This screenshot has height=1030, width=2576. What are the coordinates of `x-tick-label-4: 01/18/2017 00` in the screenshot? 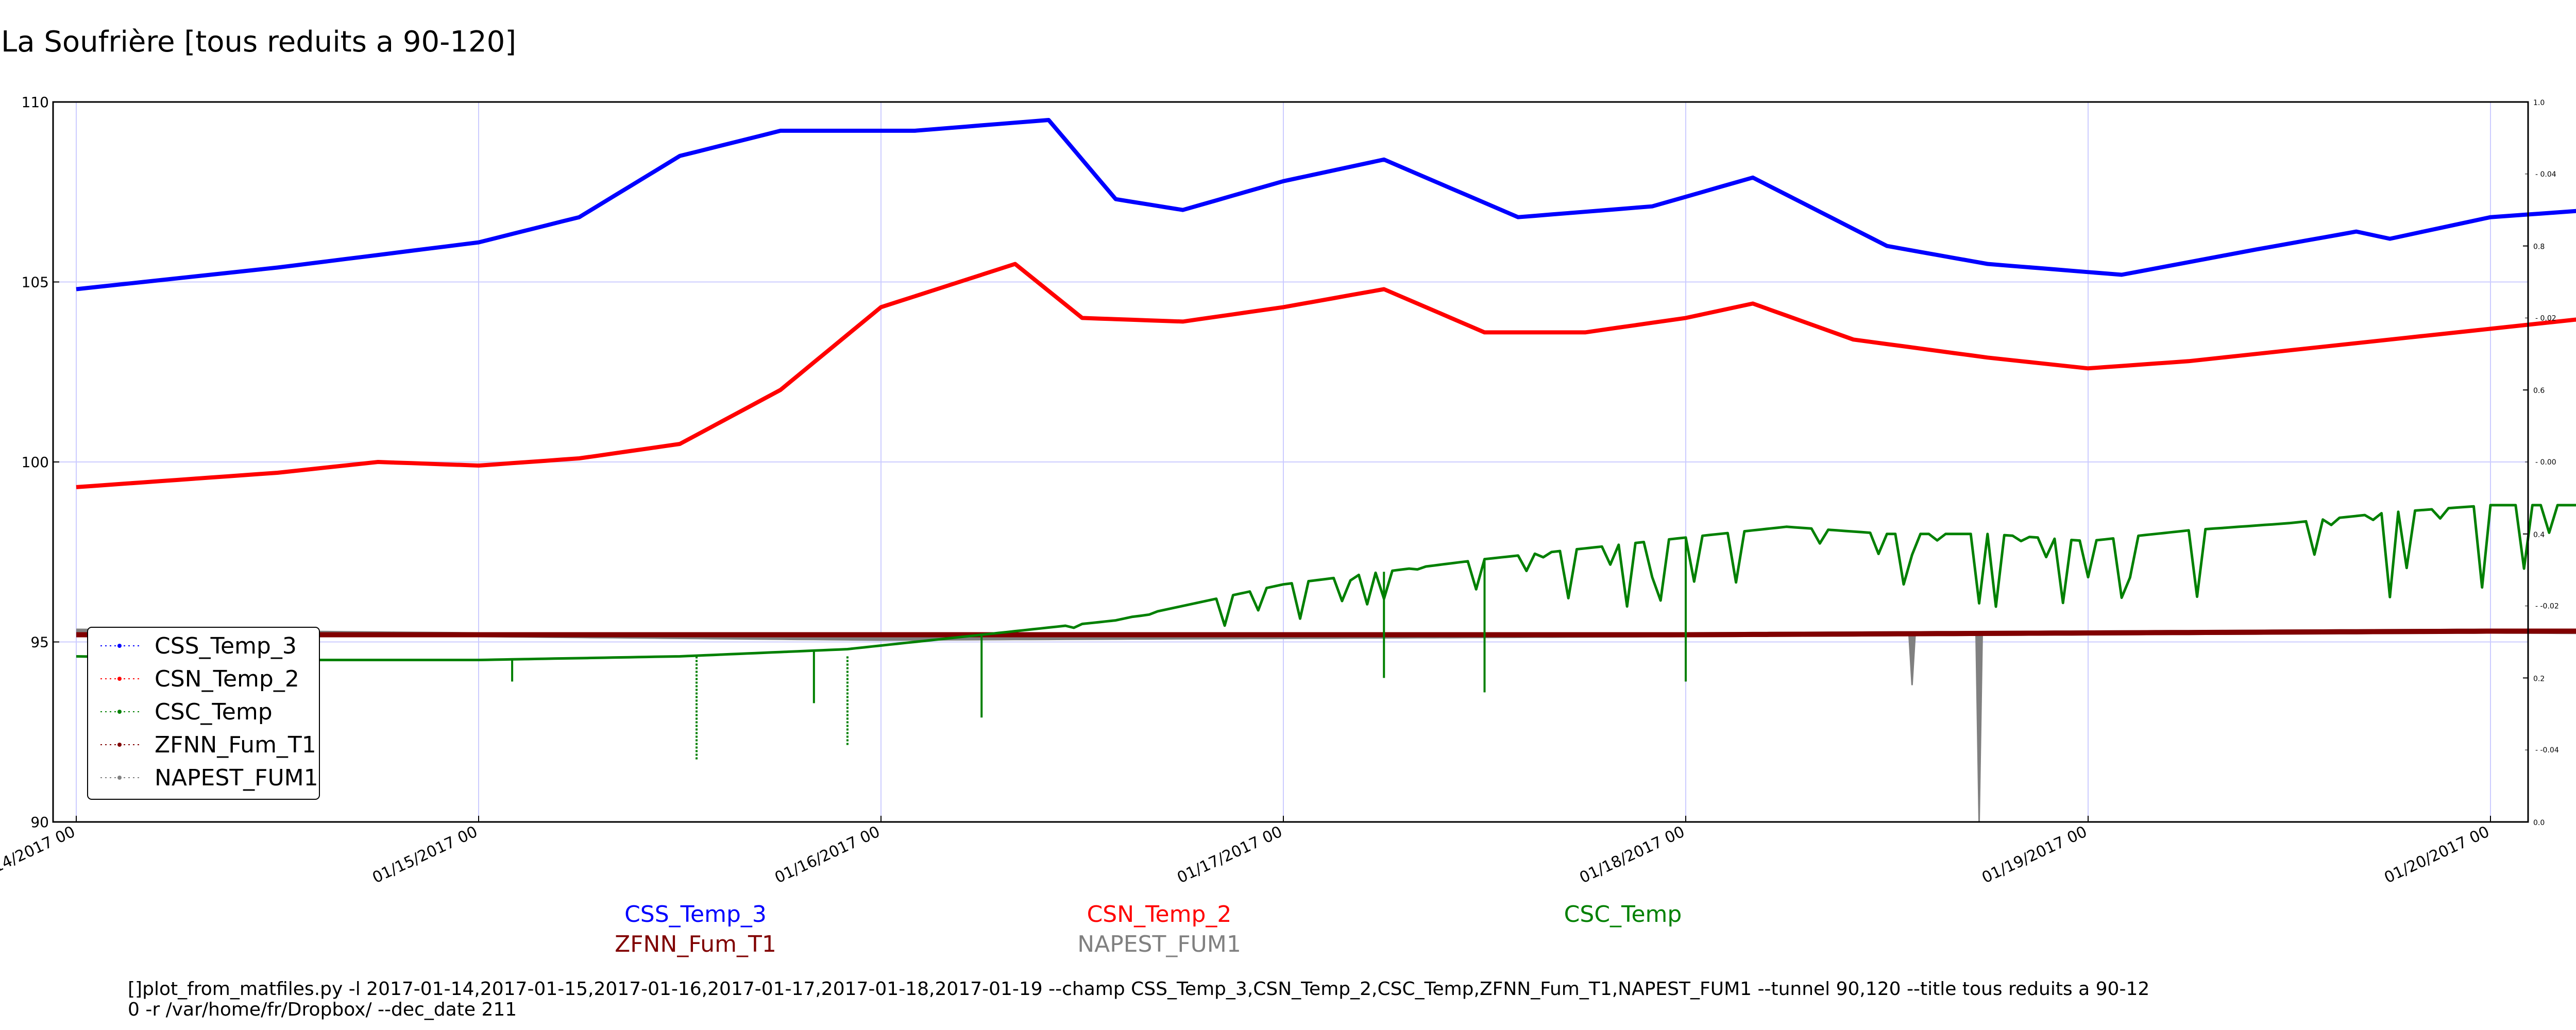 It's located at (1632, 855).